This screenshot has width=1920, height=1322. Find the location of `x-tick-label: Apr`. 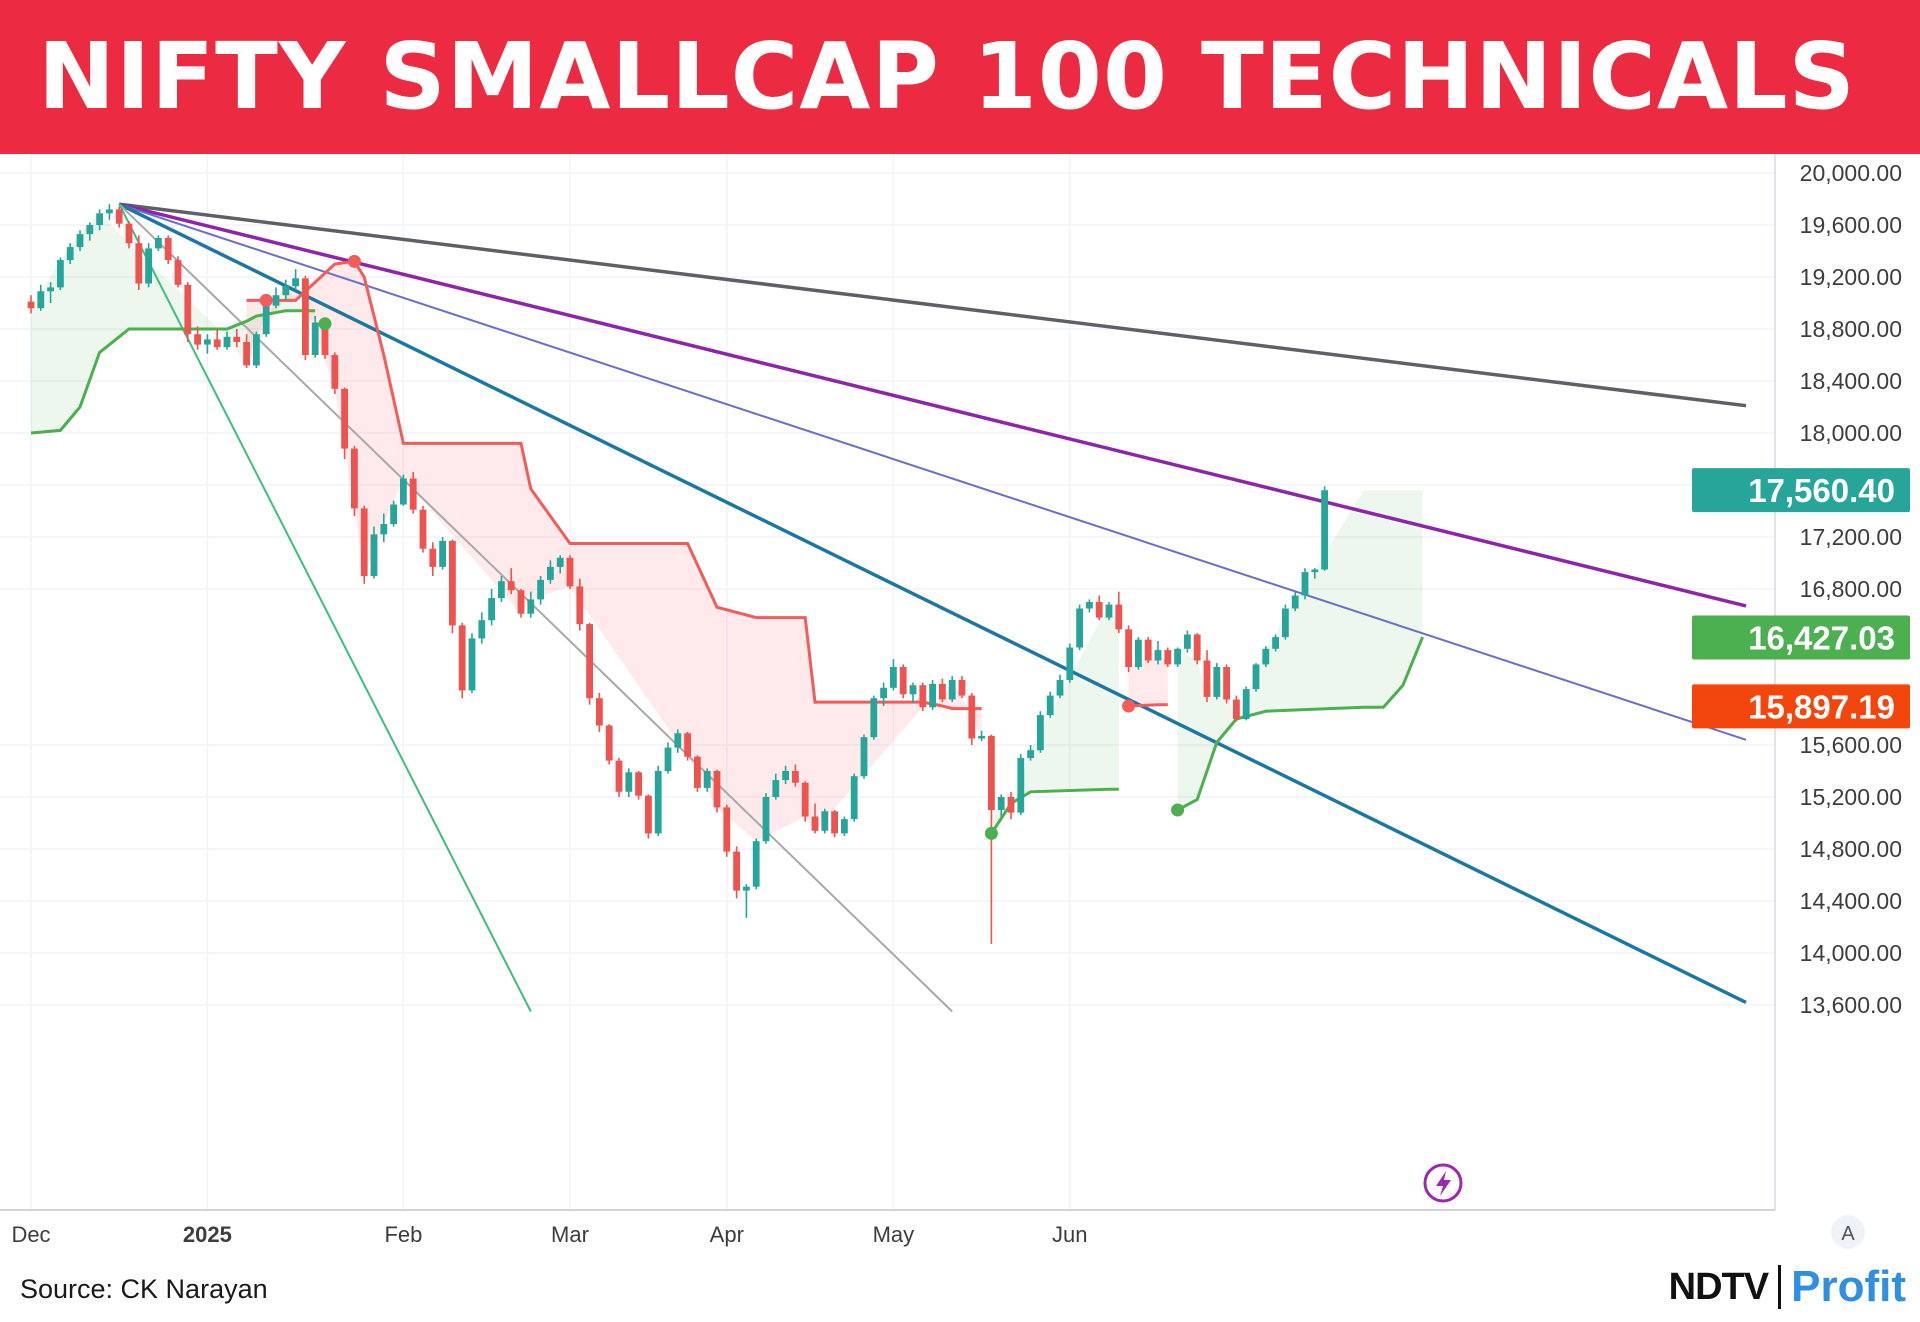

x-tick-label: Apr is located at coordinates (727, 1234).